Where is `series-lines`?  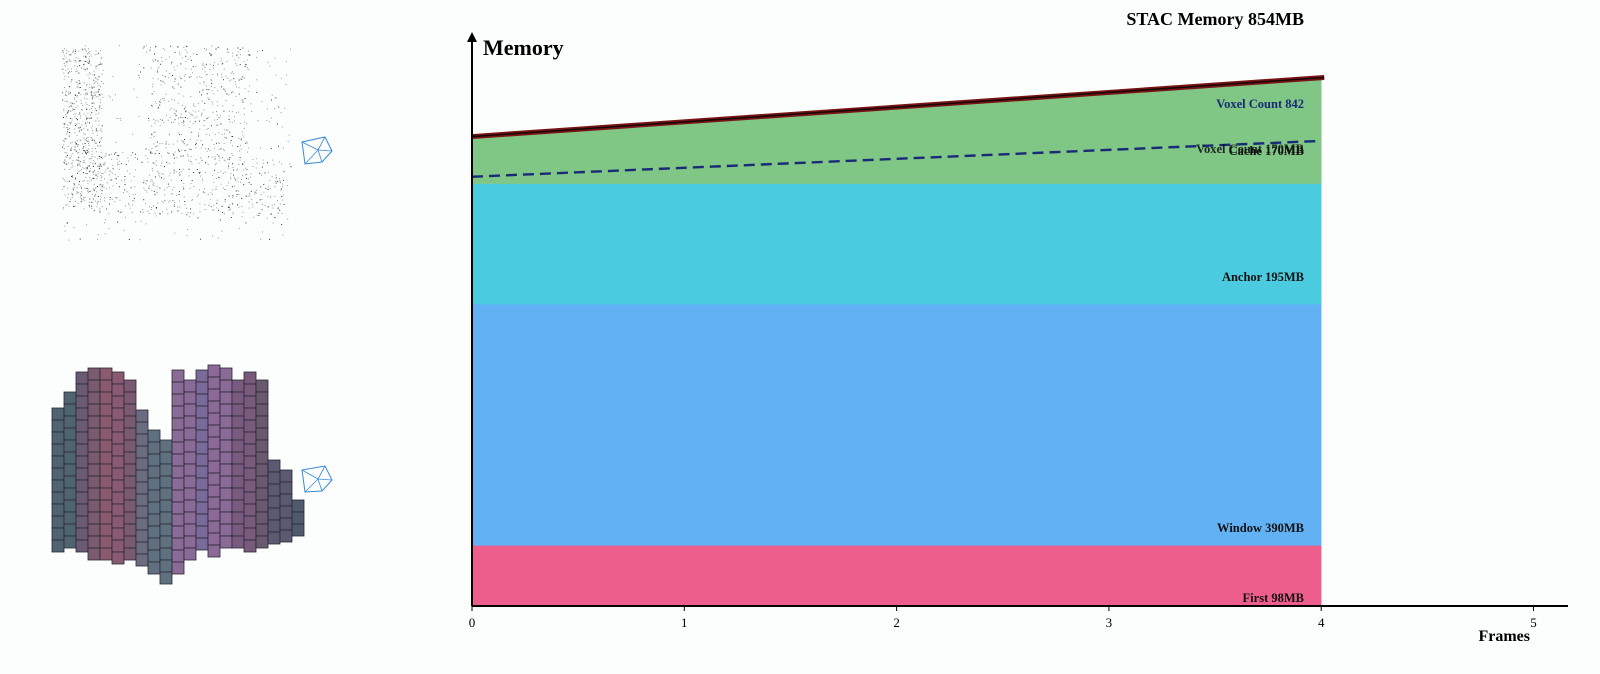 series-lines is located at coordinates (898, 126).